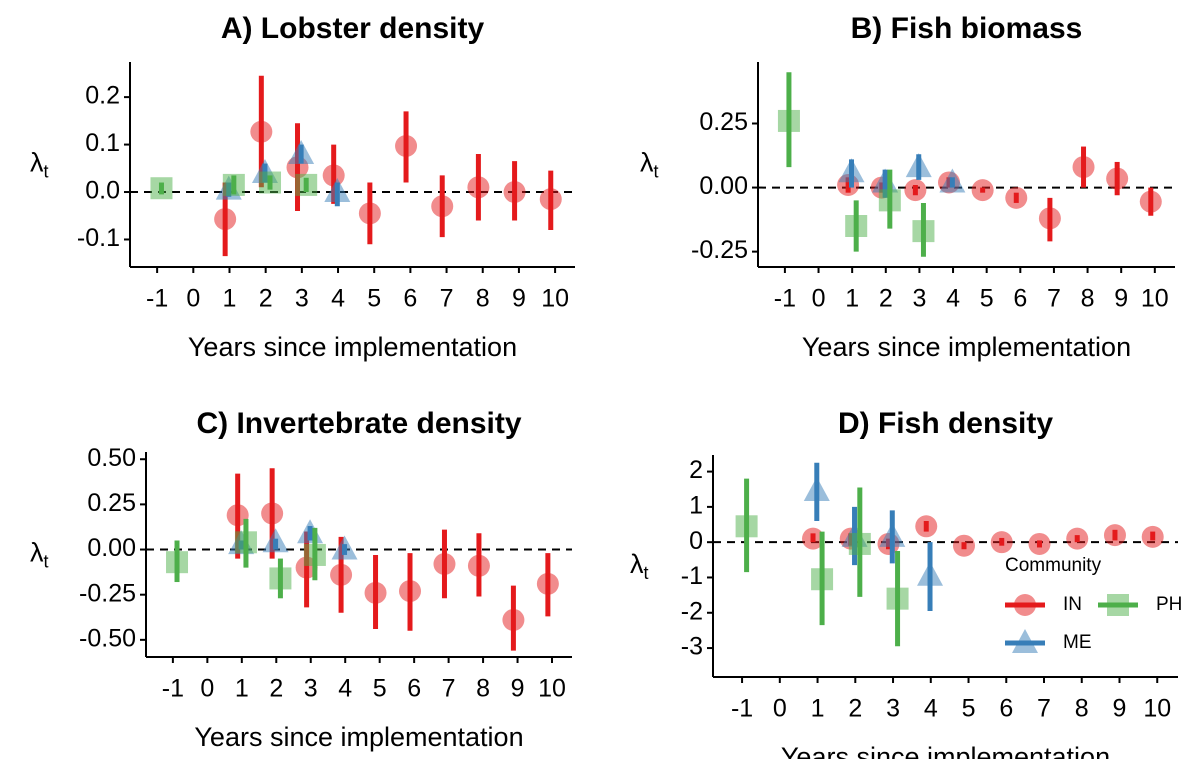 The width and height of the screenshot is (1199, 764). I want to click on panel-title: A) Lobster density, so click(353, 28).